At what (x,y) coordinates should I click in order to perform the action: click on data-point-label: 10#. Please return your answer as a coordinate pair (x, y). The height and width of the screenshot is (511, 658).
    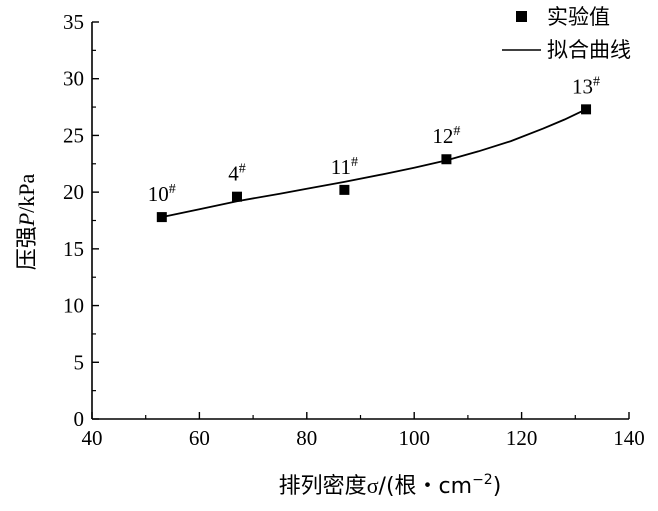
    Looking at the image, I should click on (162, 194).